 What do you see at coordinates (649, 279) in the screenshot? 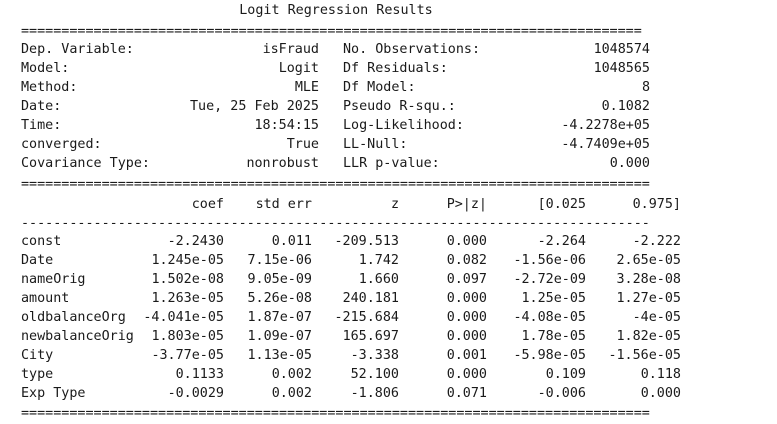
I see `coef-cell: 3.28e-08` at bounding box center [649, 279].